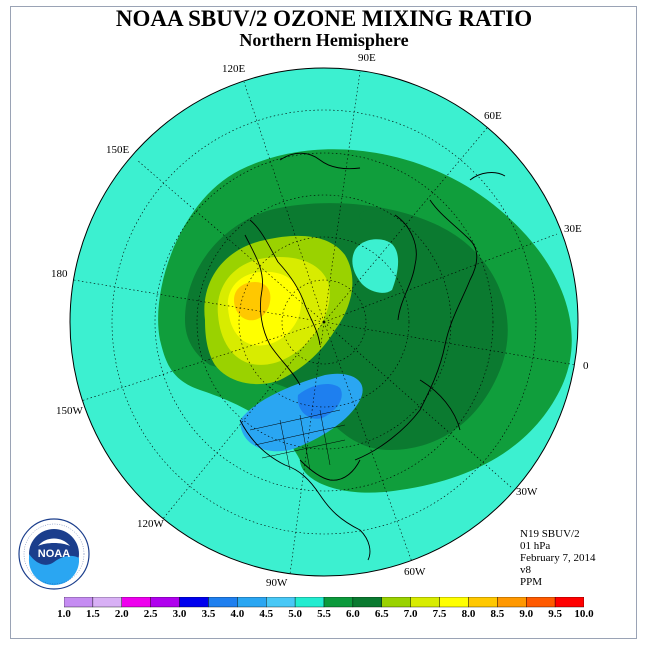  I want to click on lon-label-150e: 150E, so click(118, 150).